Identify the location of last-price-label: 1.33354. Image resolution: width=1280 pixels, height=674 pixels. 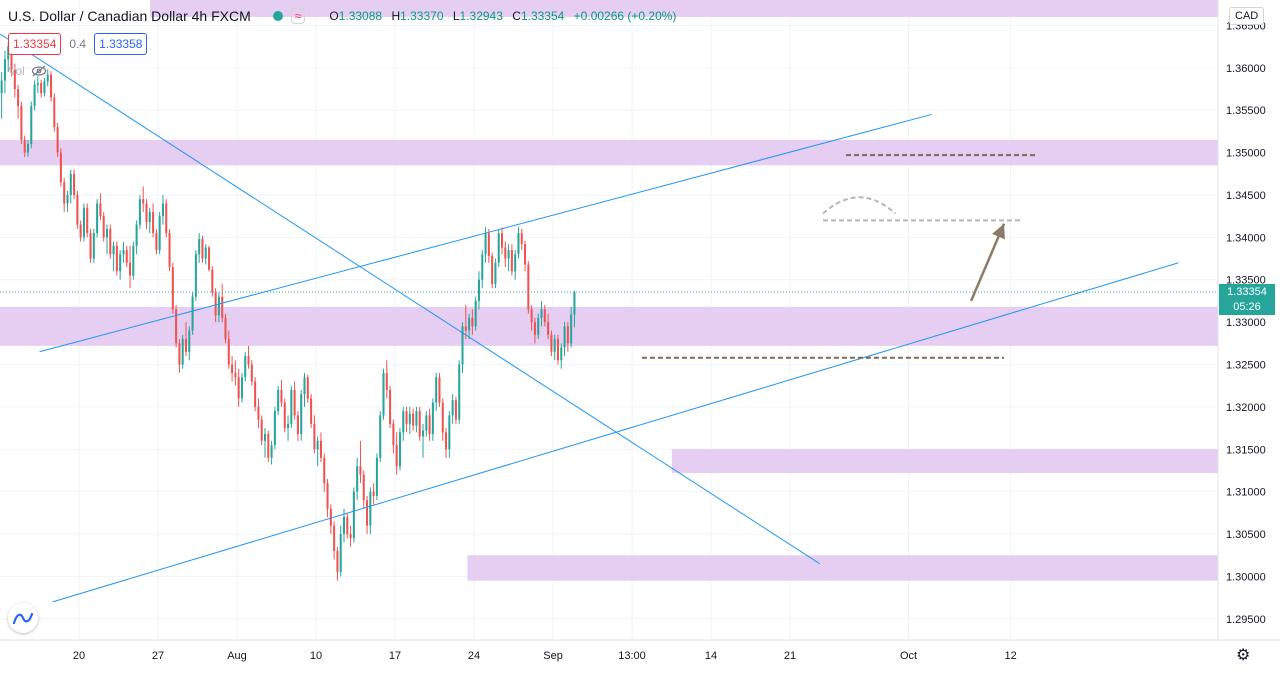
(1247, 292).